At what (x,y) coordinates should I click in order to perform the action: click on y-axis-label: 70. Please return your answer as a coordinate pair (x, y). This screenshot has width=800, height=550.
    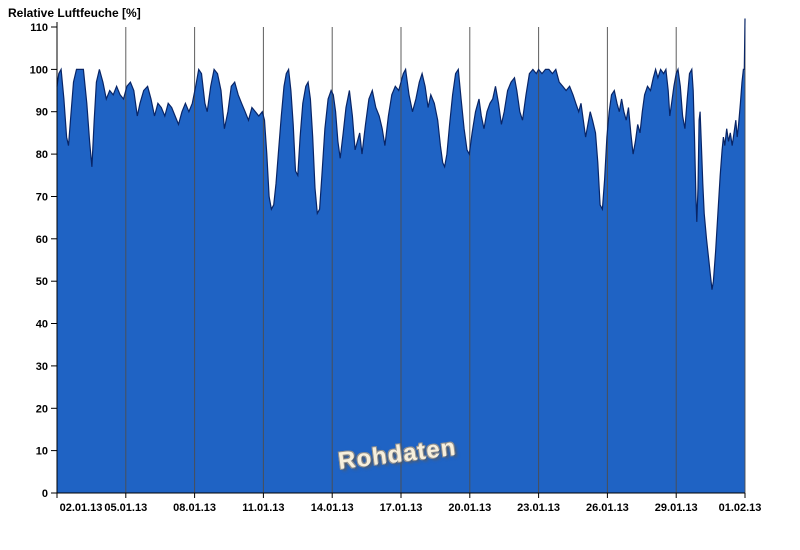
    Looking at the image, I should click on (42, 198).